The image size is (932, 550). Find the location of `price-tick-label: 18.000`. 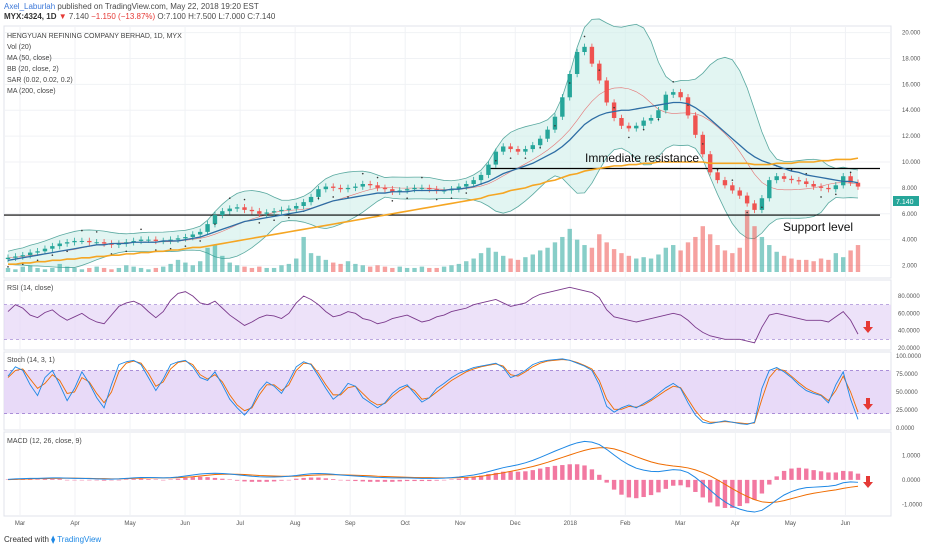

price-tick-label: 18.000 is located at coordinates (911, 59).